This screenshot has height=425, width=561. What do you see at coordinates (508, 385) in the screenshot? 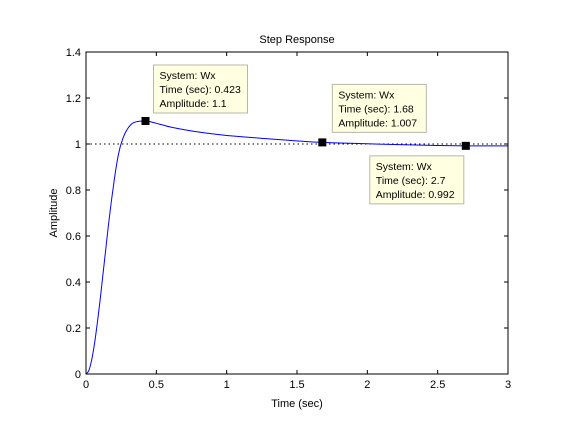
I see `x-tick-label: 3` at bounding box center [508, 385].